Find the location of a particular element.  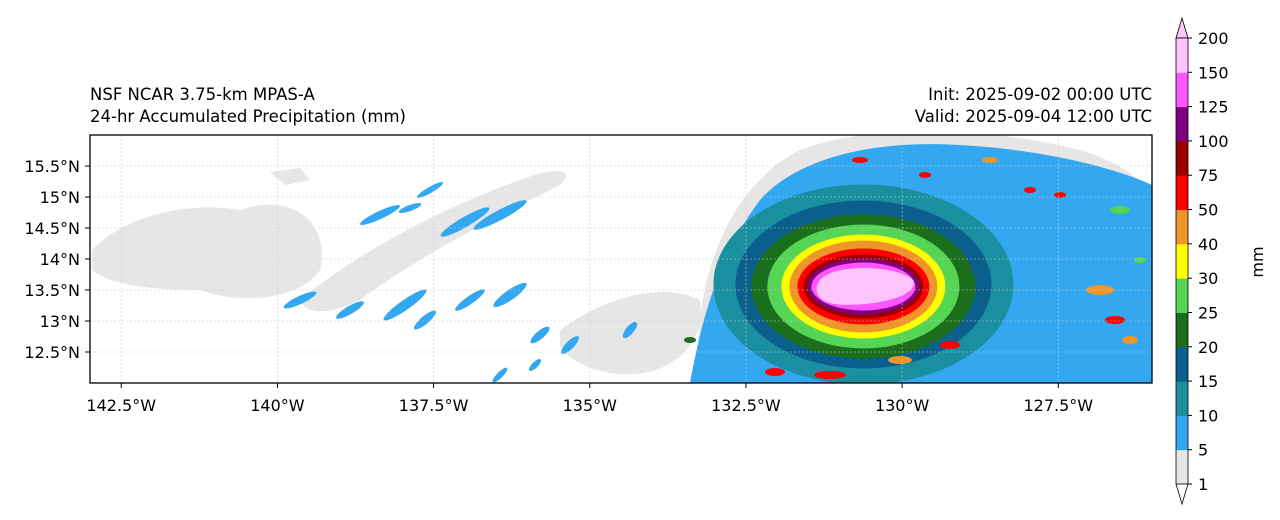

lat-tick-label: 14°N is located at coordinates (60, 259).